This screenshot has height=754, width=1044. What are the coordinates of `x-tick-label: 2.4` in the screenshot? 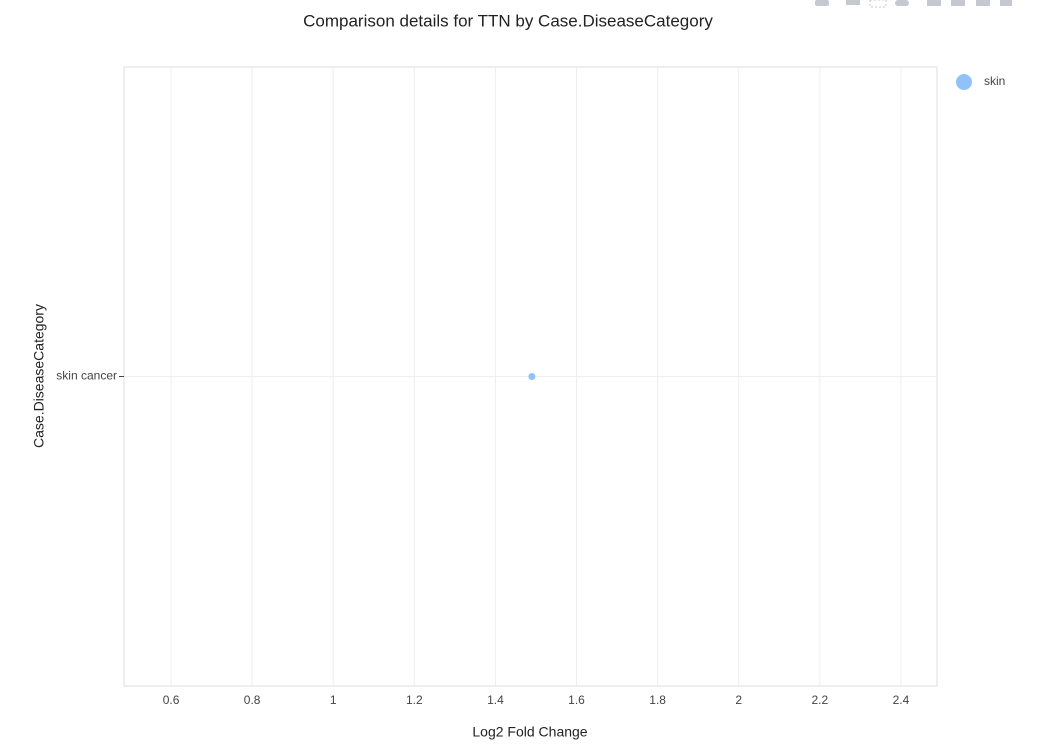 It's located at (901, 700).